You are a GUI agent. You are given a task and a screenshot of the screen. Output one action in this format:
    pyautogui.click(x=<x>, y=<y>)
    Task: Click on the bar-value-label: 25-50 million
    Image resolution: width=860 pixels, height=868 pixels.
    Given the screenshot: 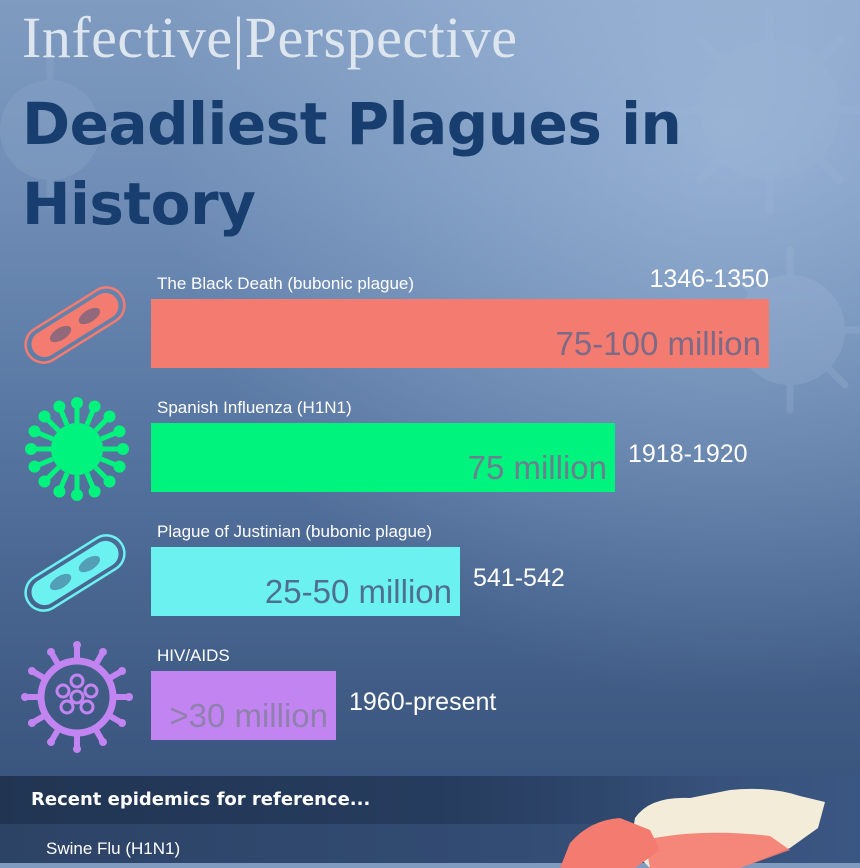 What is the action you would take?
    pyautogui.click(x=358, y=591)
    